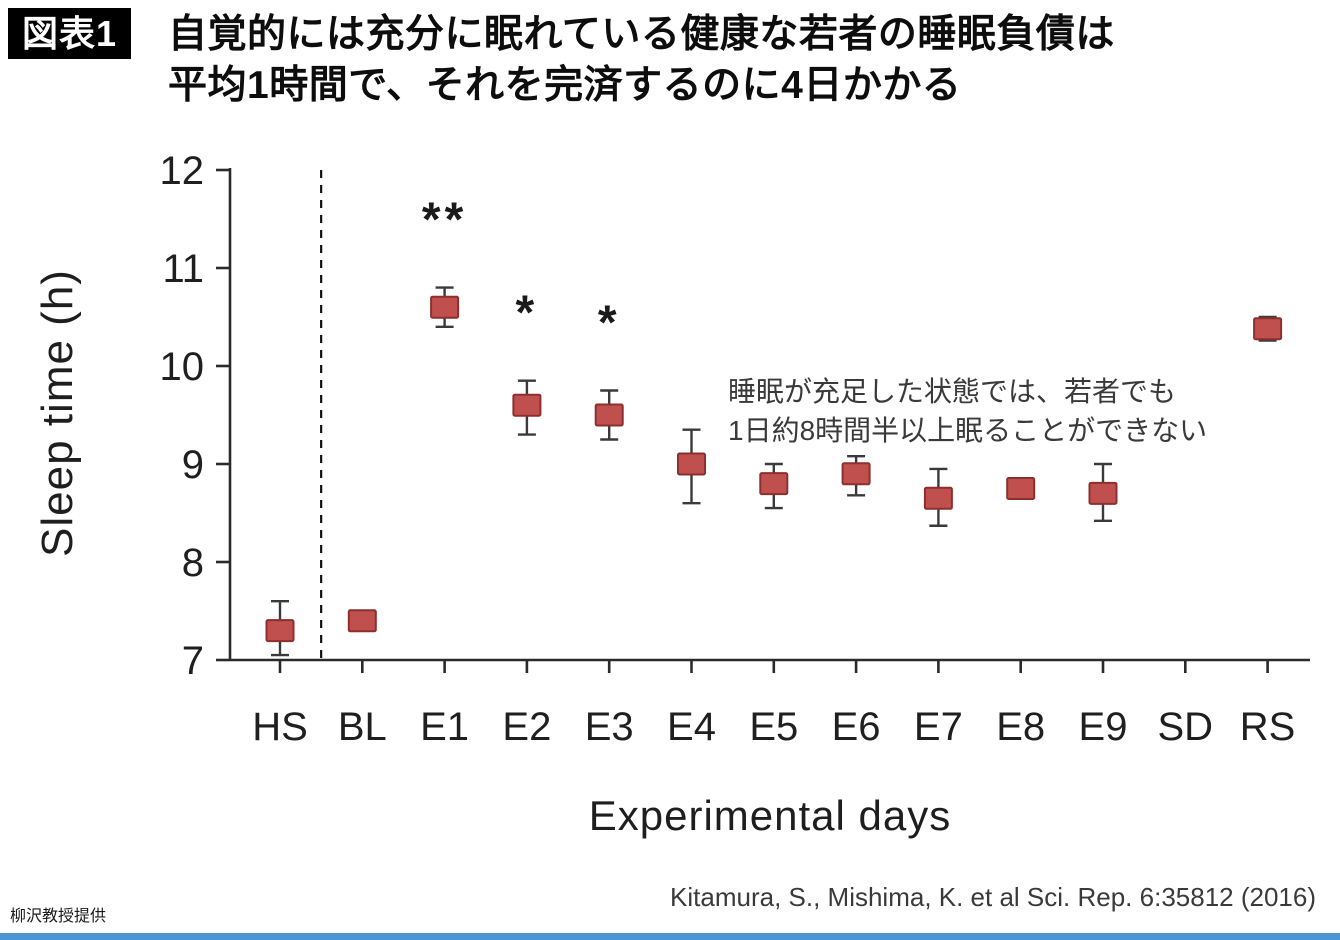 The image size is (1340, 940). I want to click on marker-BL, so click(362, 621).